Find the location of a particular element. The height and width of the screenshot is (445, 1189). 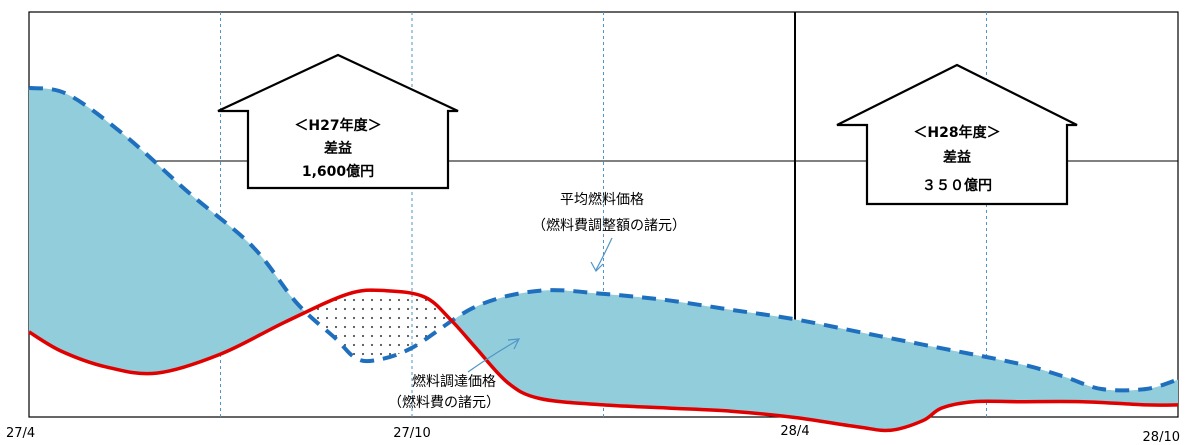

house-label-line: ＜H28年度＞ is located at coordinates (956, 132).